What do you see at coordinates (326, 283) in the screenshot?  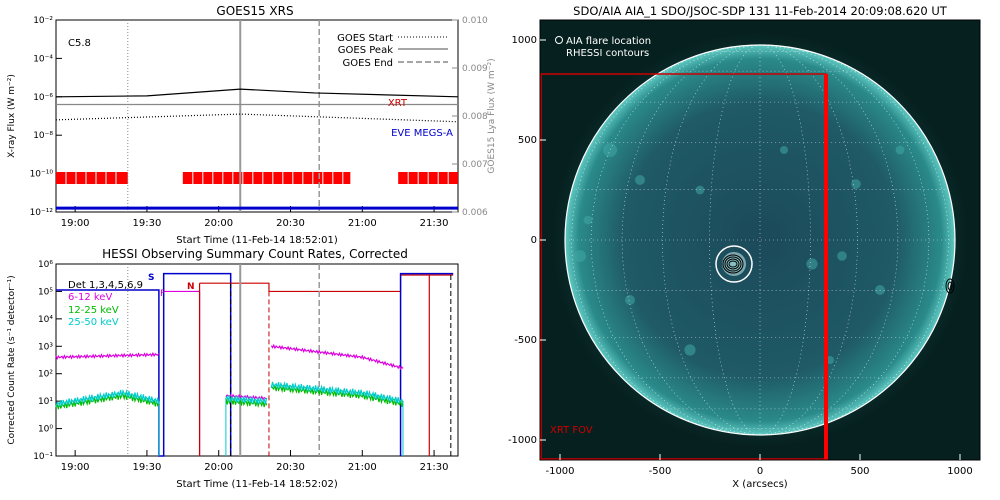 I see `hessi-state-line-red` at bounding box center [326, 283].